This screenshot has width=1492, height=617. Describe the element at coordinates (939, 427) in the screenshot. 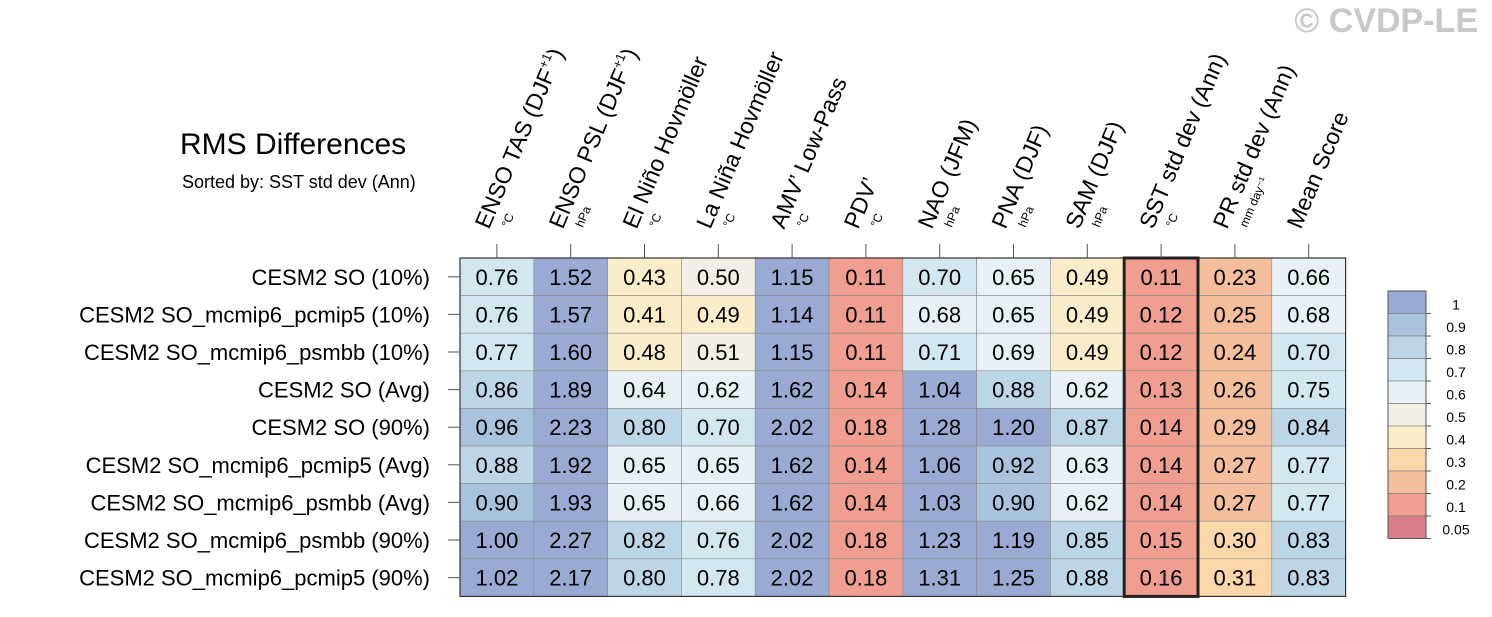

I see `cell-value-label: 1.28` at that location.